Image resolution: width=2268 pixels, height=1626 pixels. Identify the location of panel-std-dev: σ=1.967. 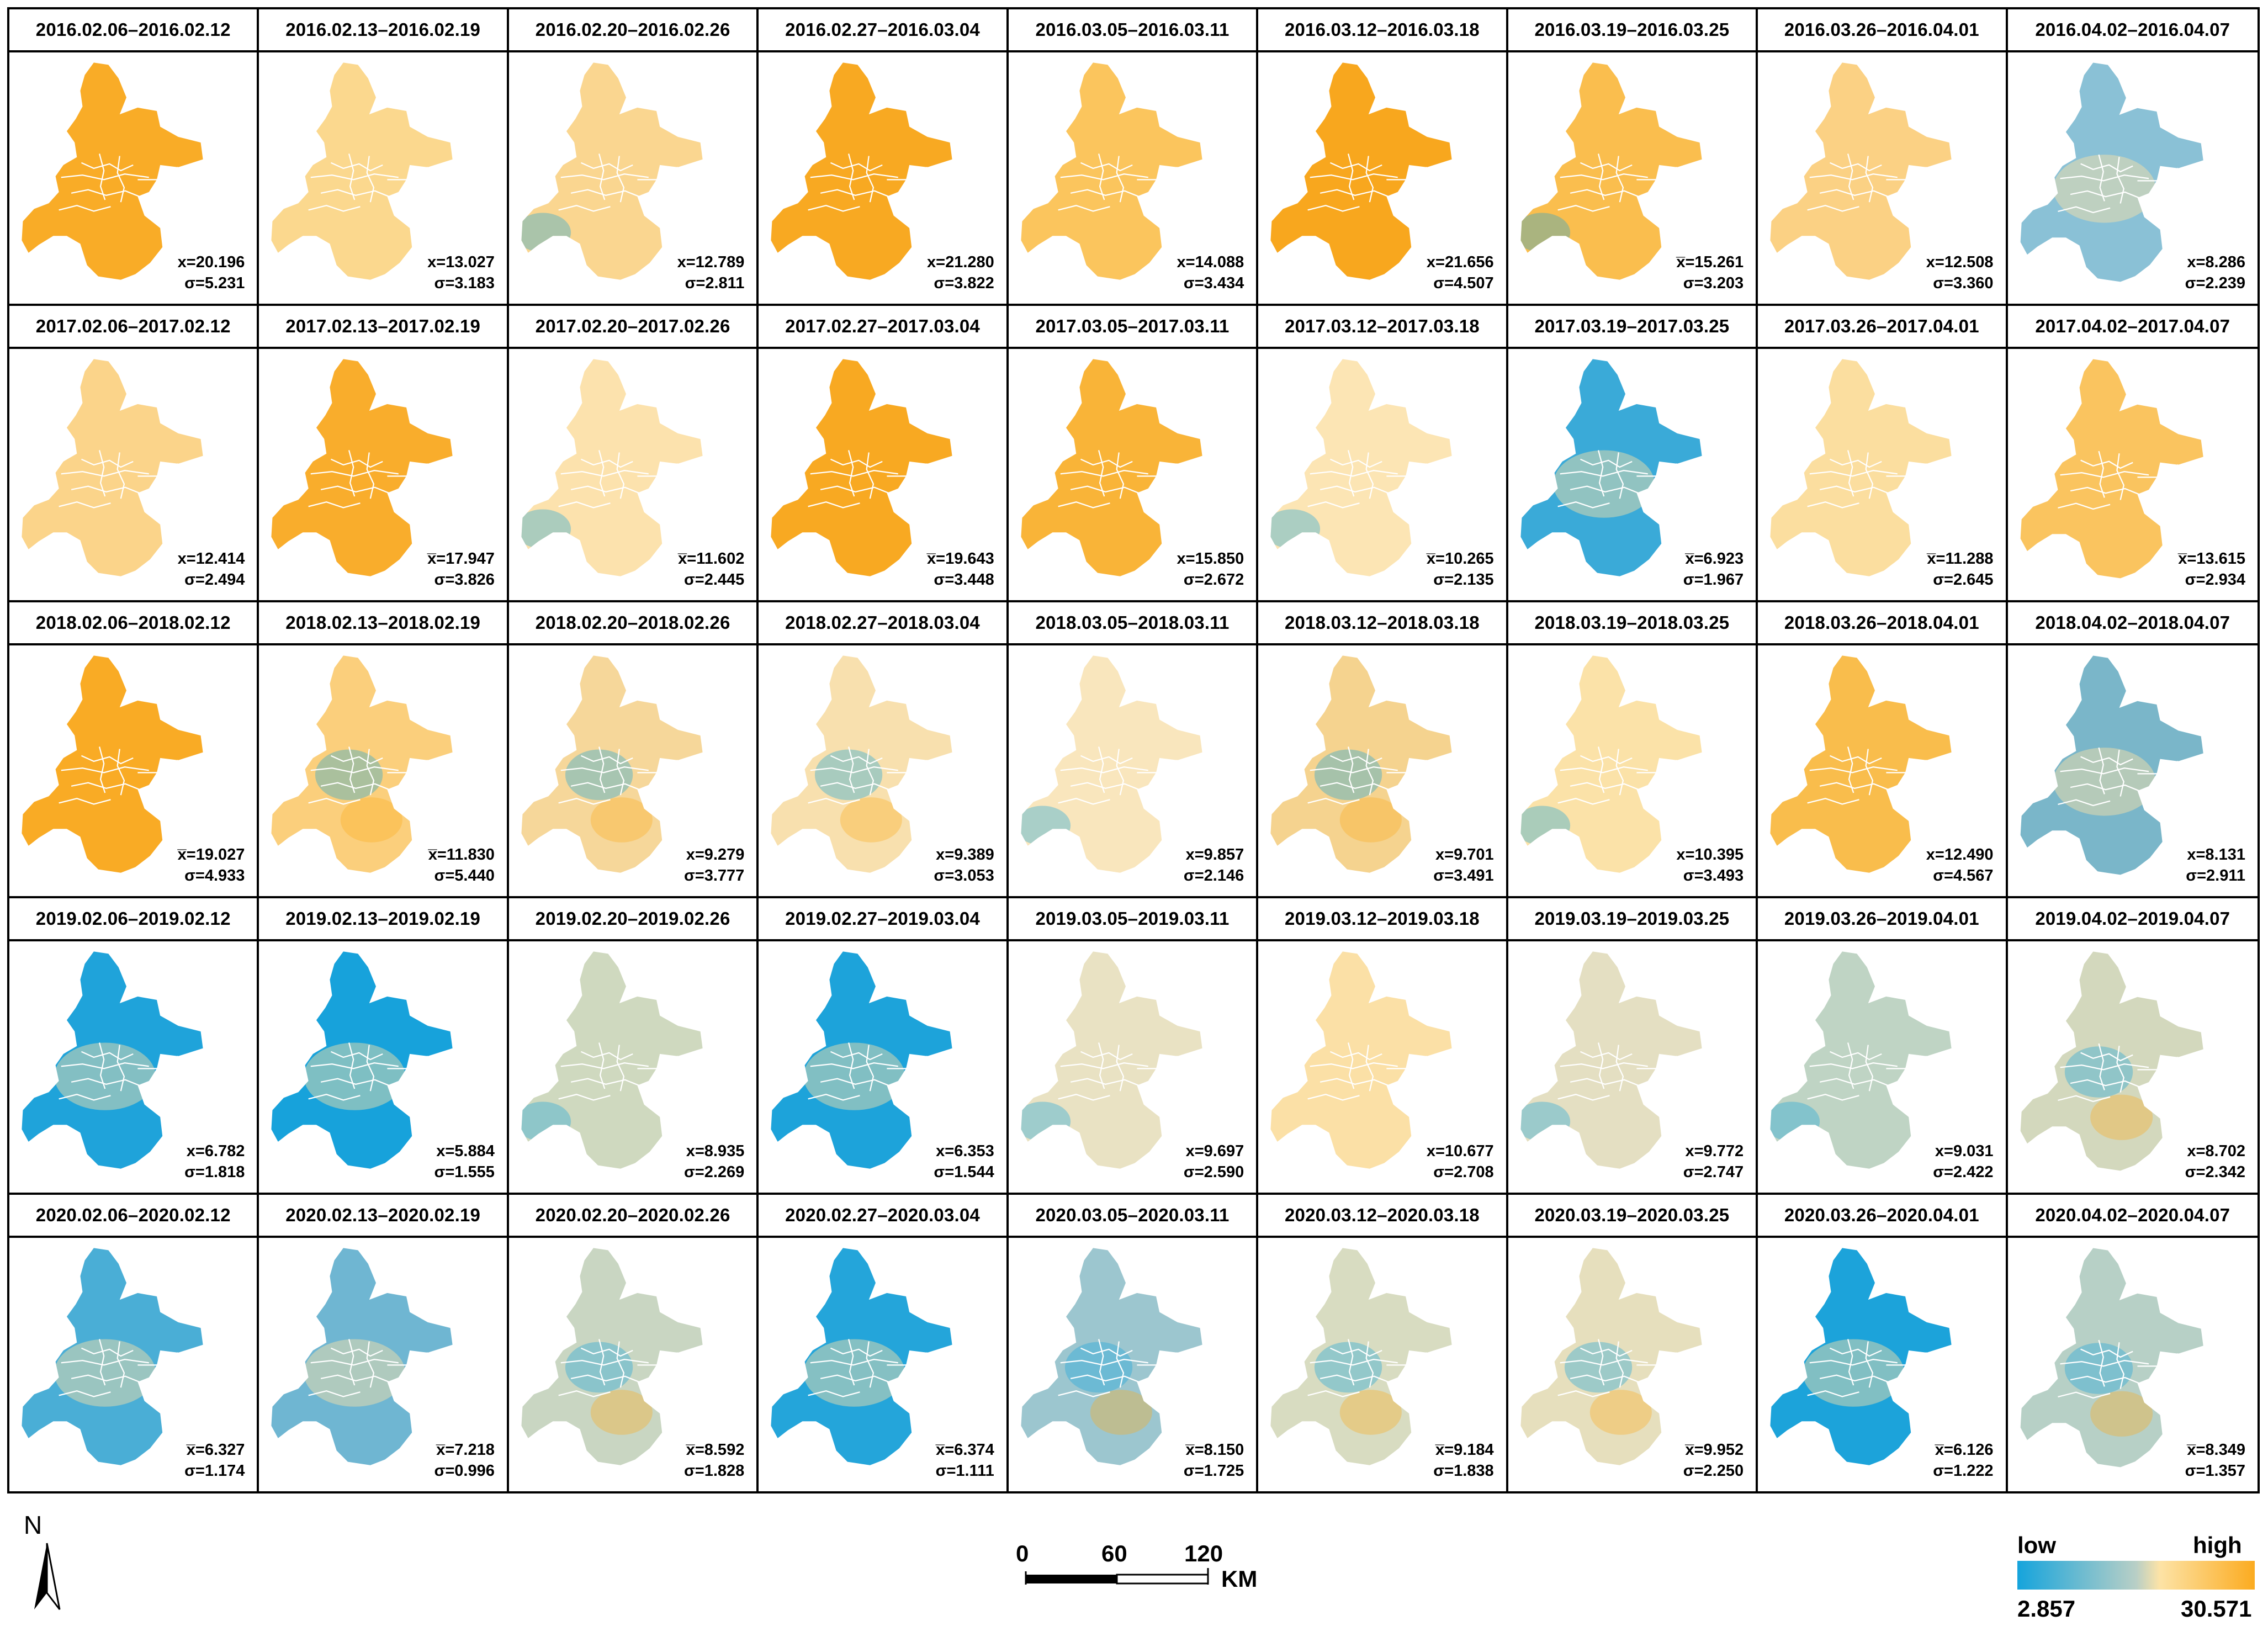
(1713, 579).